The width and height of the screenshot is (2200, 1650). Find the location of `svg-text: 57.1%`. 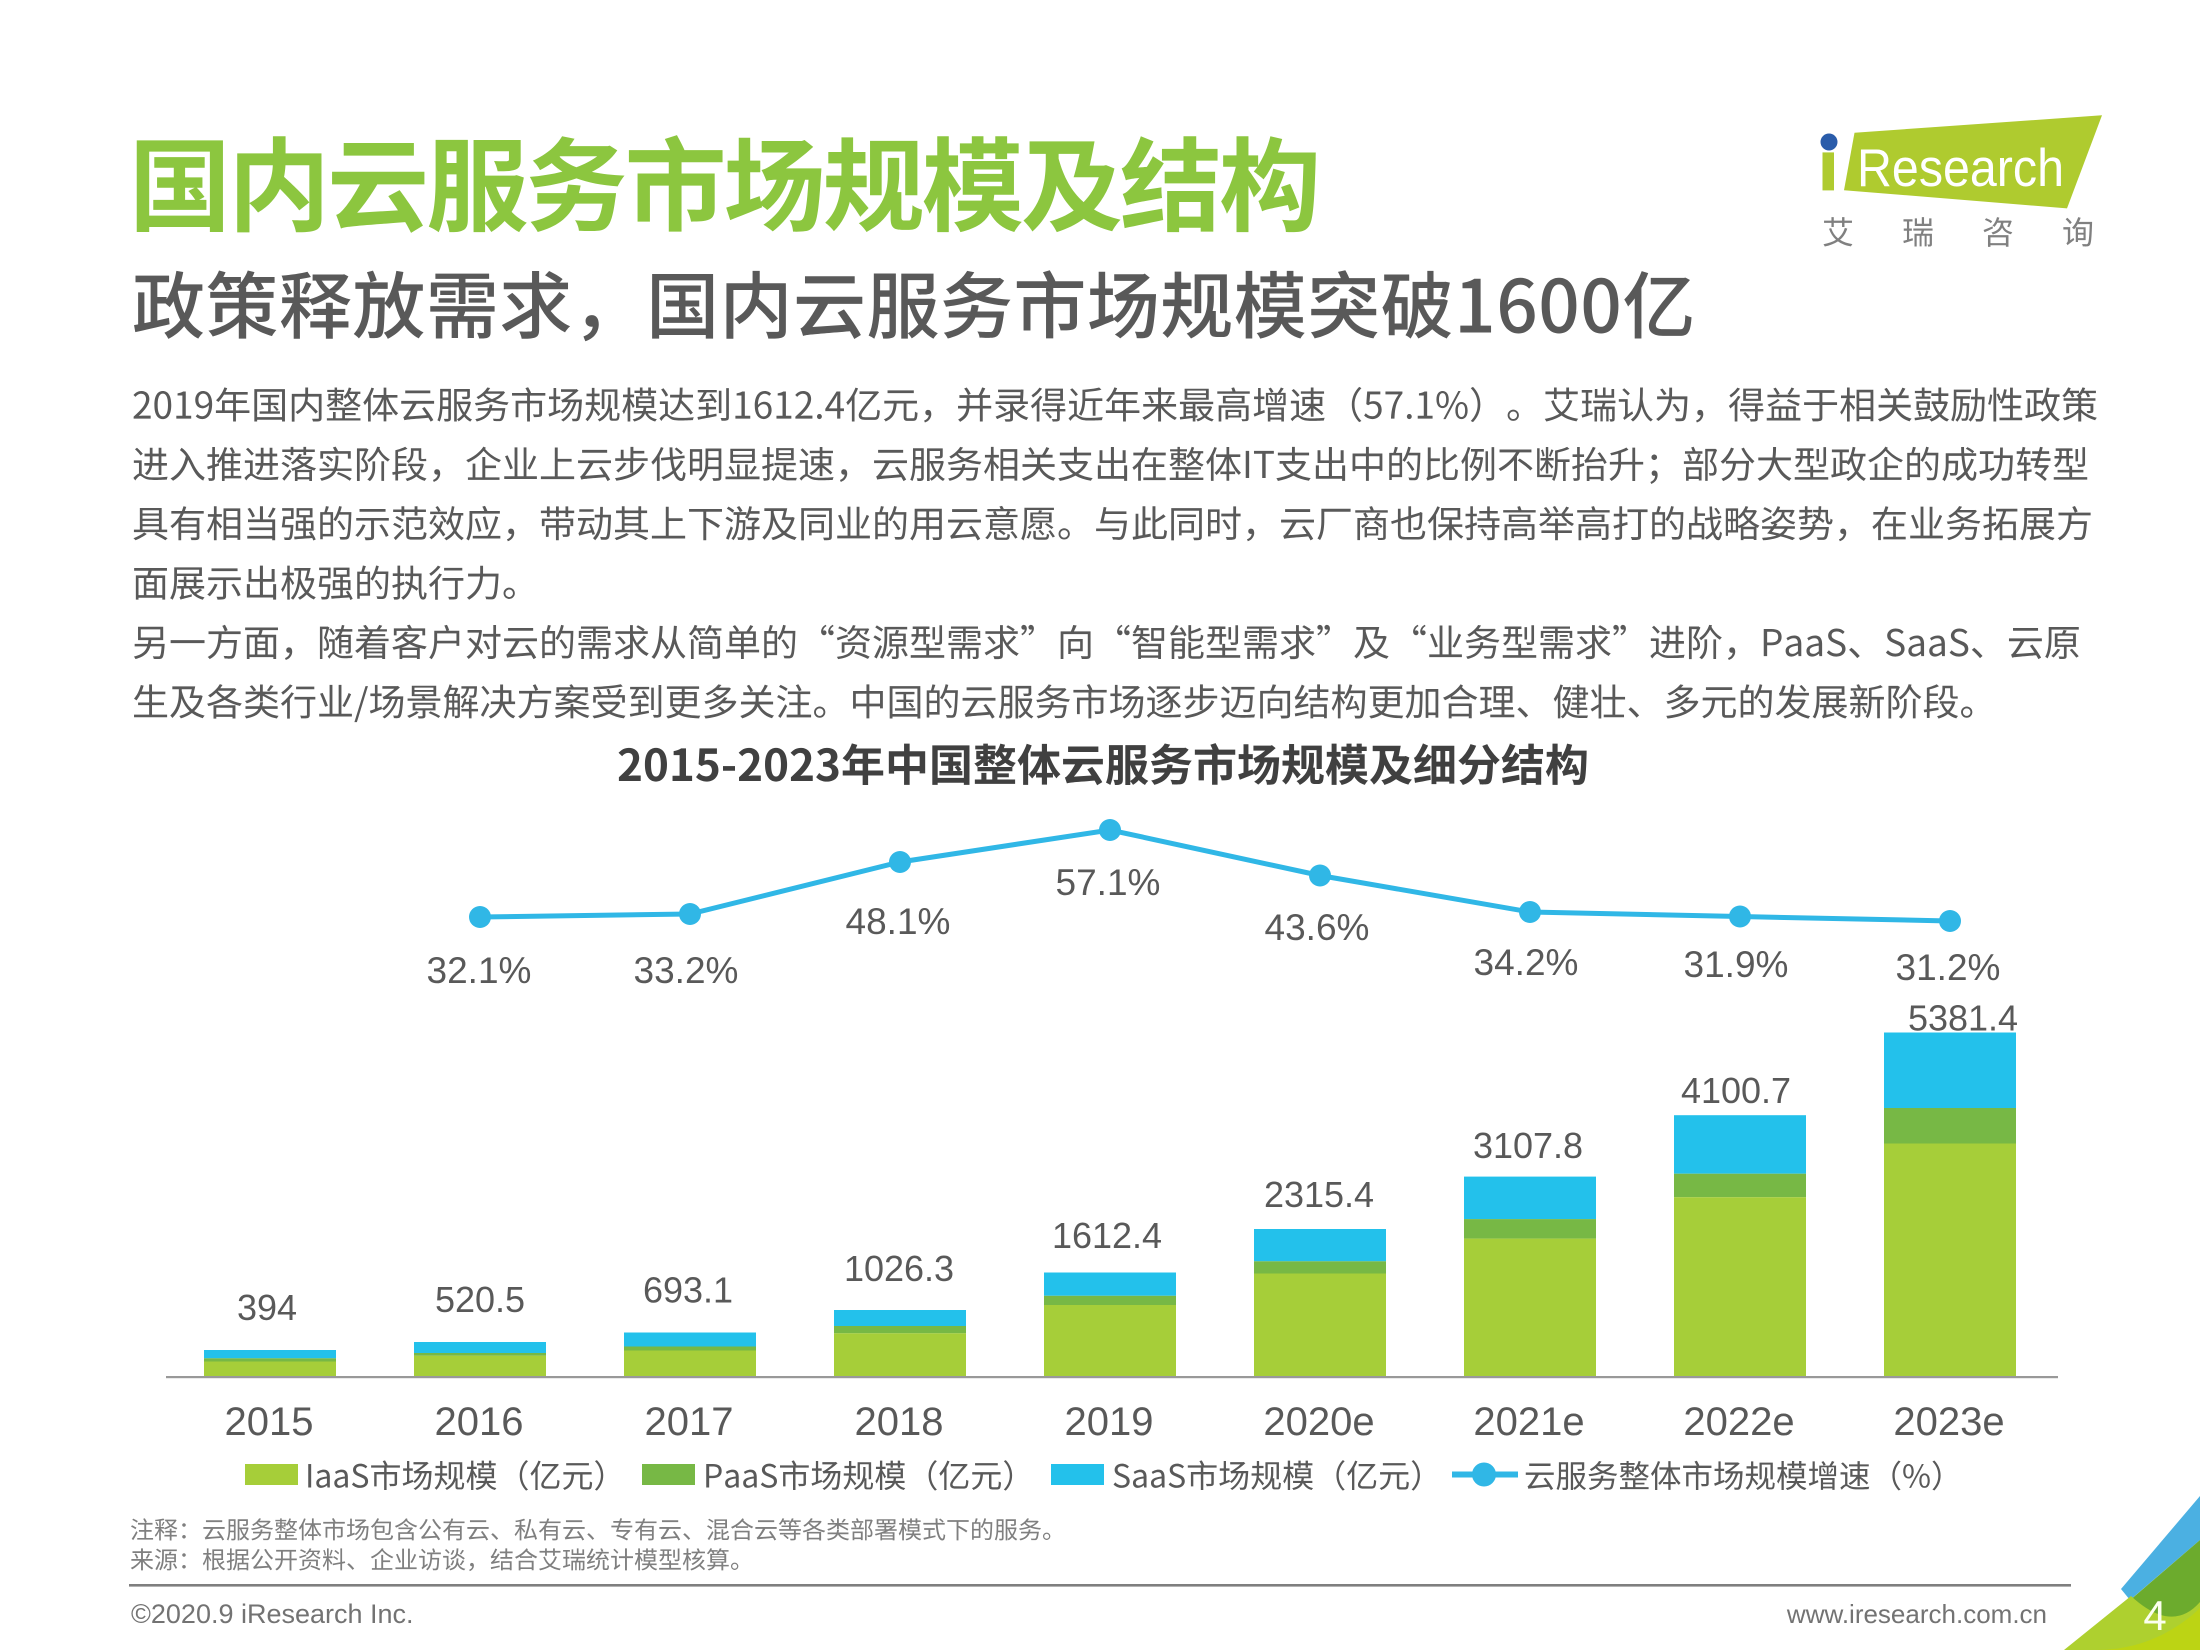

svg-text: 57.1% is located at coordinates (1108, 882).